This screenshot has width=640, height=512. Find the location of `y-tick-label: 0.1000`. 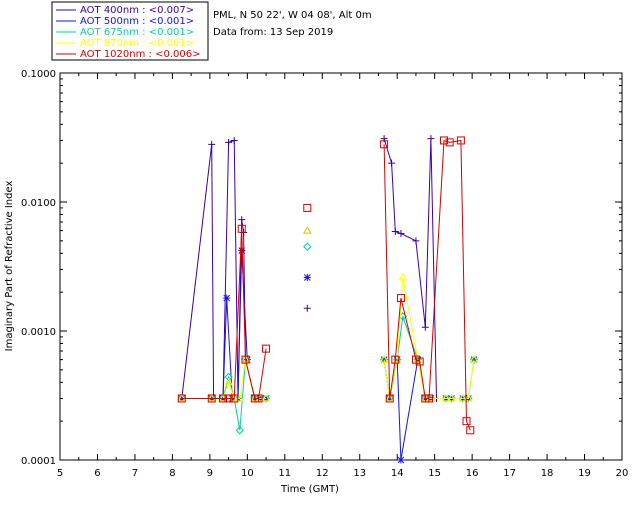

y-tick-label: 0.1000 is located at coordinates (38, 74).